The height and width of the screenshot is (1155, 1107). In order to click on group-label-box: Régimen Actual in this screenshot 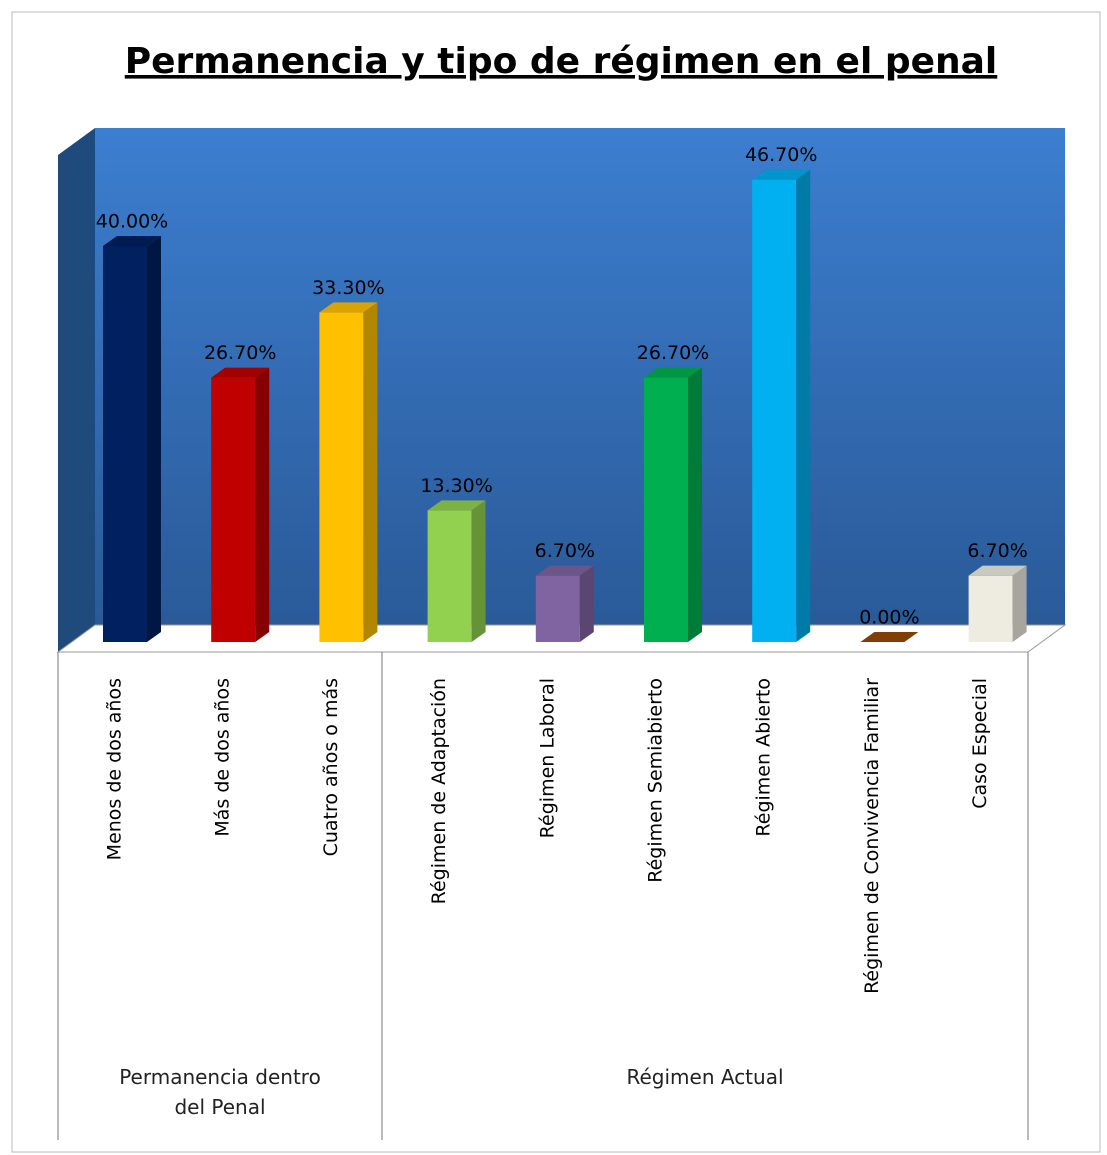, I will do `click(705, 1077)`.